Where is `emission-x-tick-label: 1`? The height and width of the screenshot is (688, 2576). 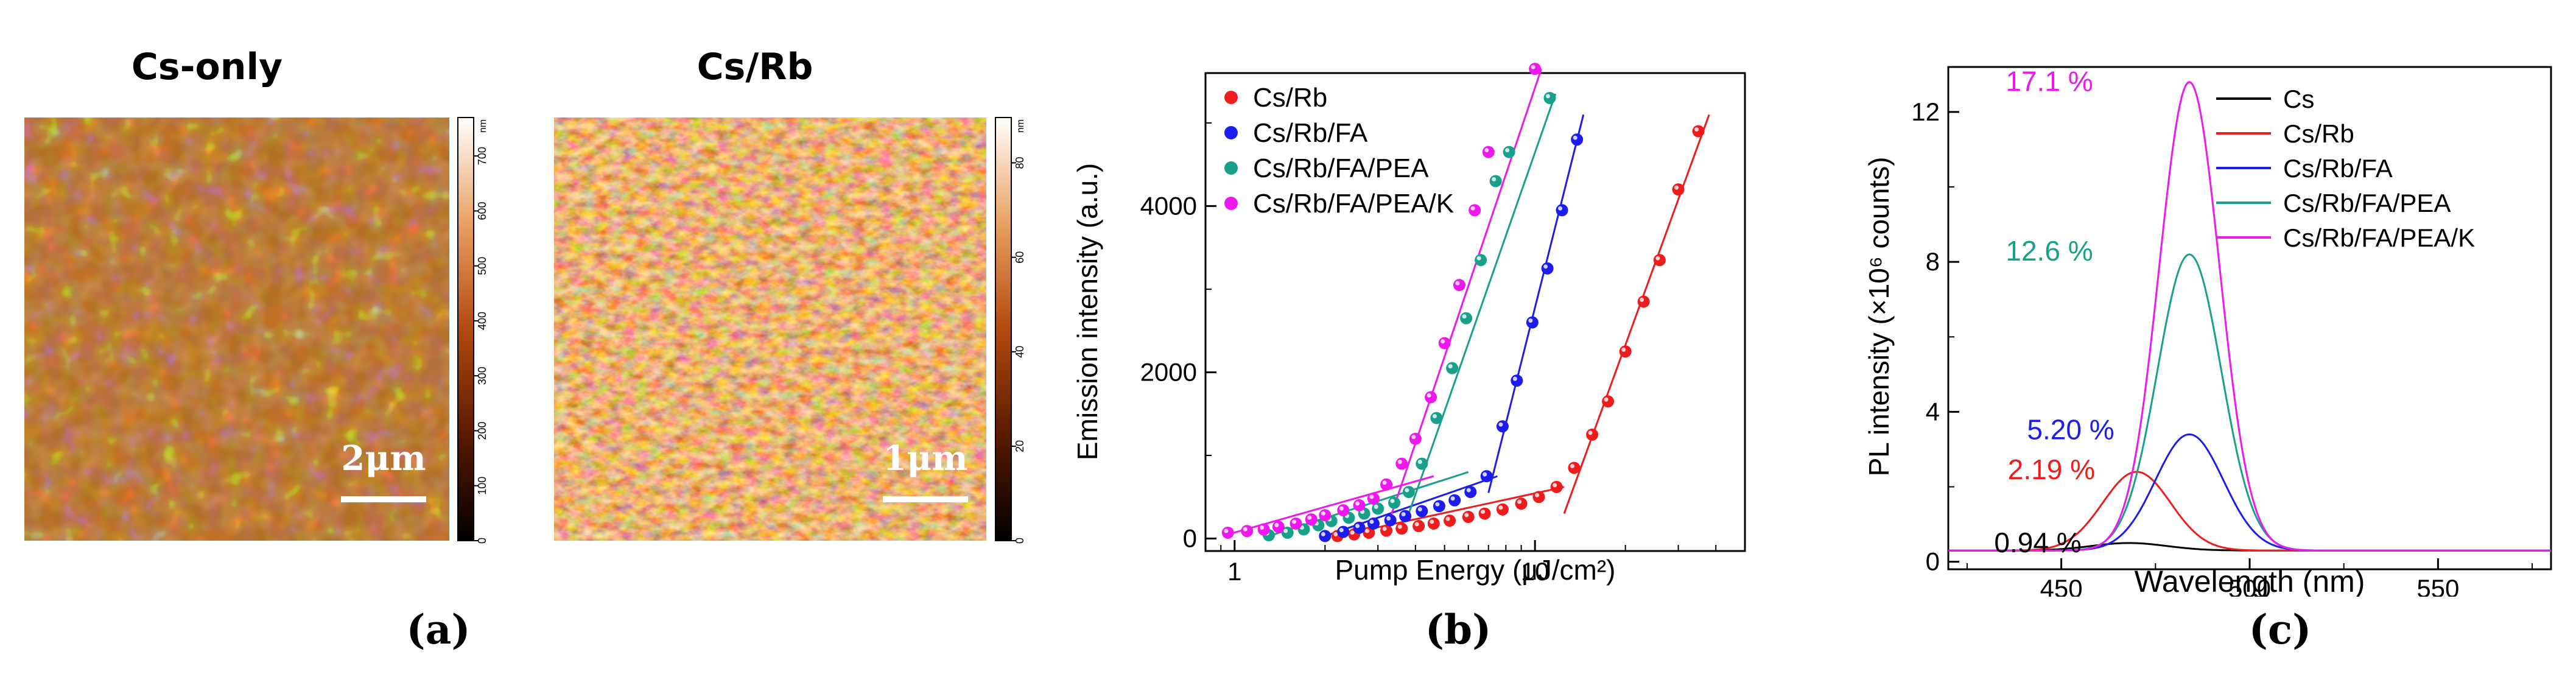
emission-x-tick-label: 1 is located at coordinates (1234, 571).